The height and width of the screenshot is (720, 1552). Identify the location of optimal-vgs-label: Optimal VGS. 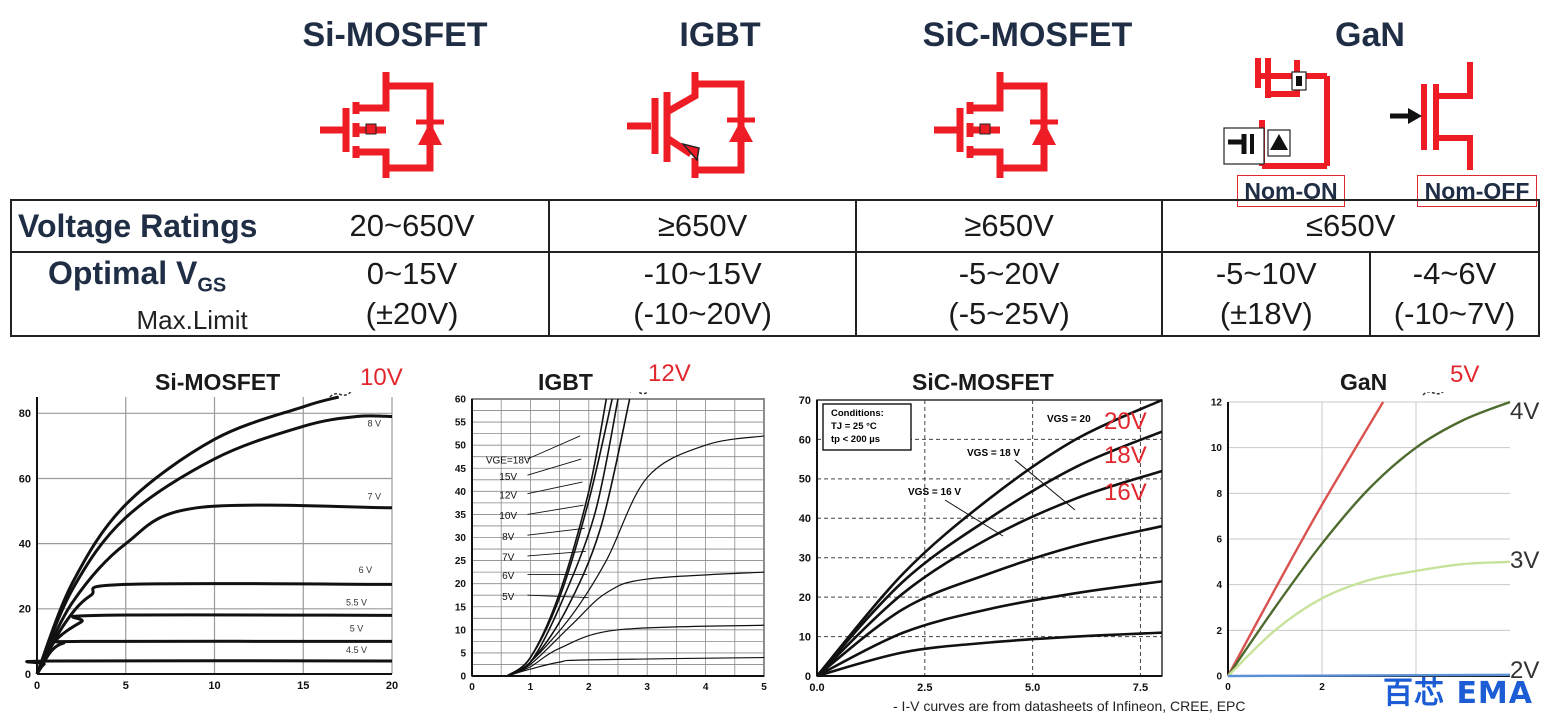
(137, 276).